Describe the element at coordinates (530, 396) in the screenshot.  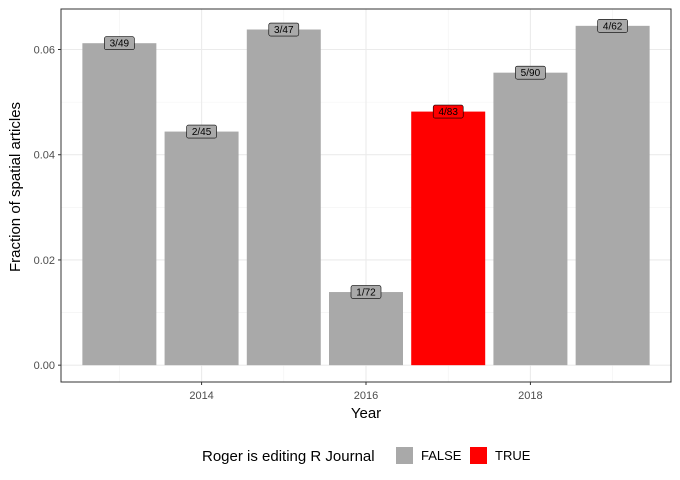
I see `x-tick-label: 2018` at that location.